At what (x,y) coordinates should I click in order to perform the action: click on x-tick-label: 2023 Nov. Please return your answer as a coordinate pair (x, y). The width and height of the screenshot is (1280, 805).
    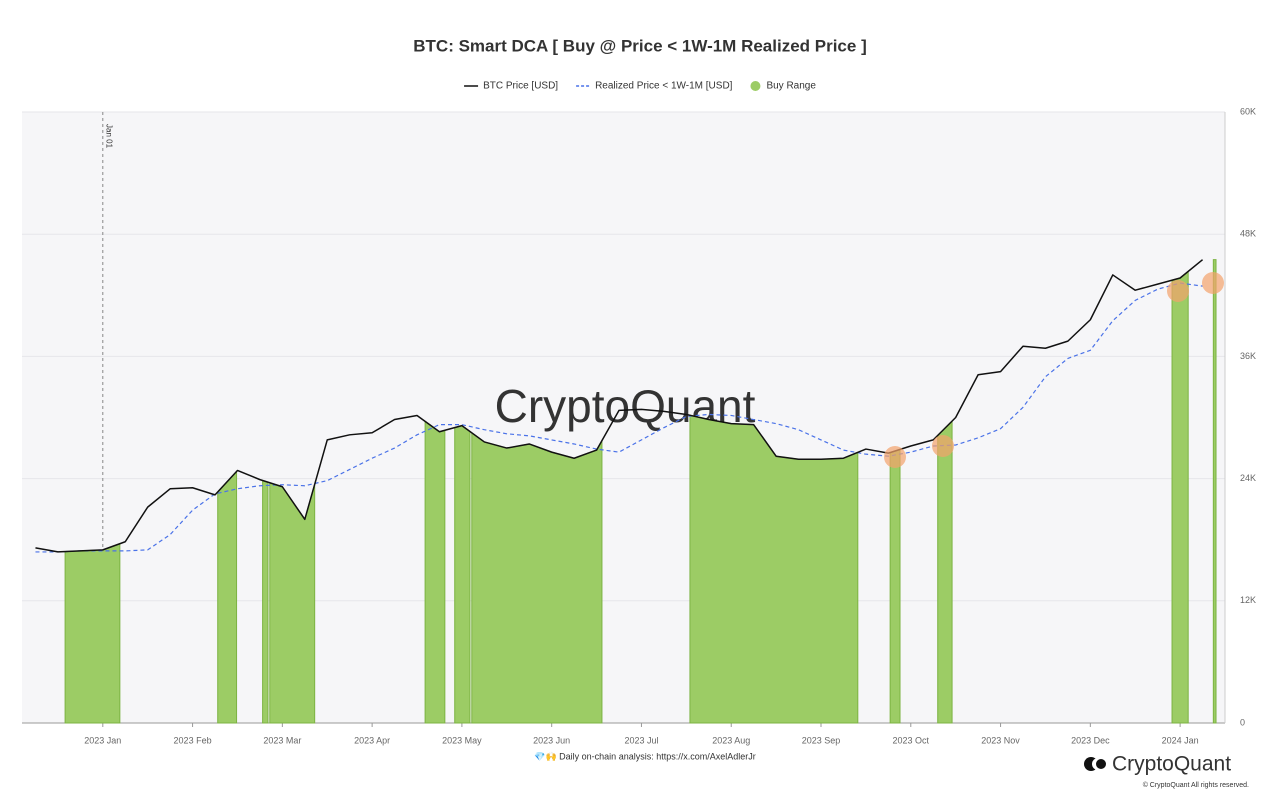
    Looking at the image, I should click on (1000, 740).